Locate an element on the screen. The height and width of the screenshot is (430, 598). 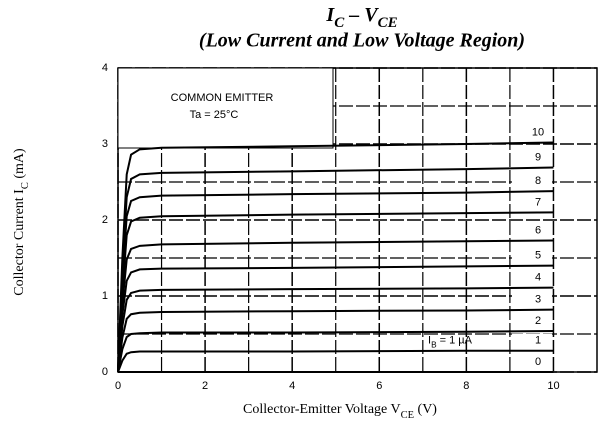
legend-label: 10 is located at coordinates (538, 132).